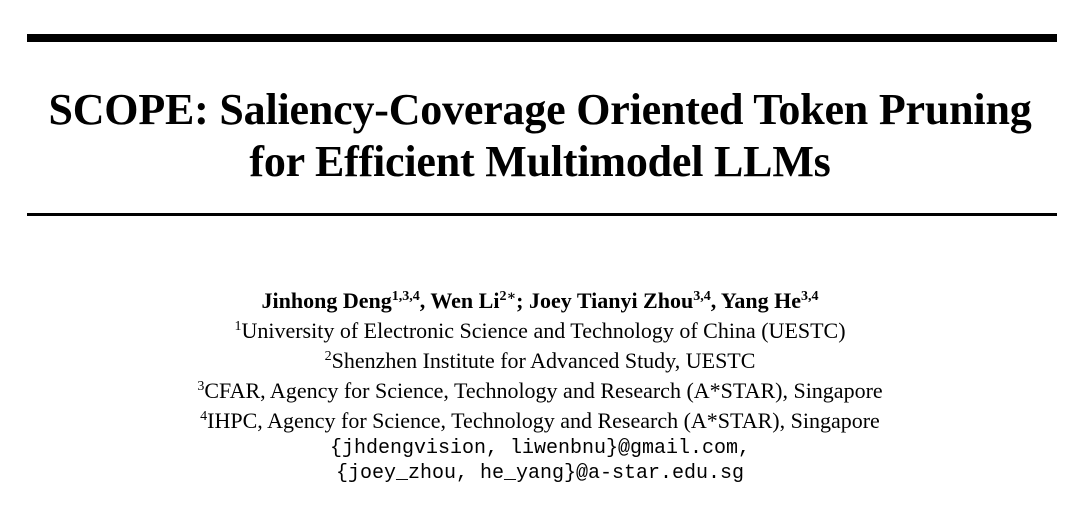  Describe the element at coordinates (542, 38) in the screenshot. I see `top-rule` at that location.